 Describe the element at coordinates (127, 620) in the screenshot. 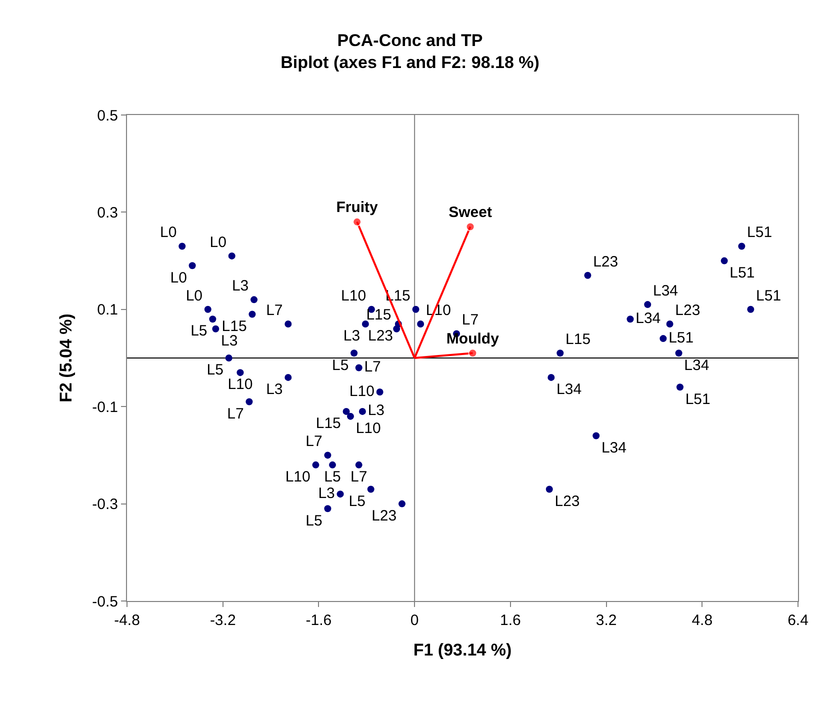

I see `x-tick-label: -4.8` at that location.